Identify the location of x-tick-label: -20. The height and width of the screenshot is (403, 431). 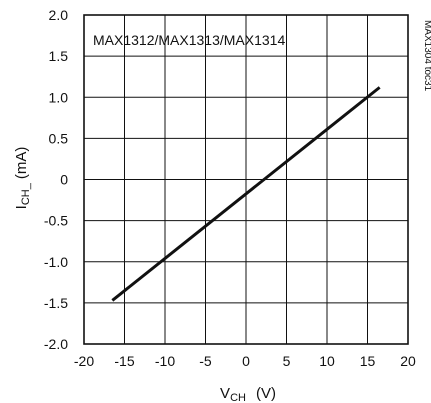
(84, 361).